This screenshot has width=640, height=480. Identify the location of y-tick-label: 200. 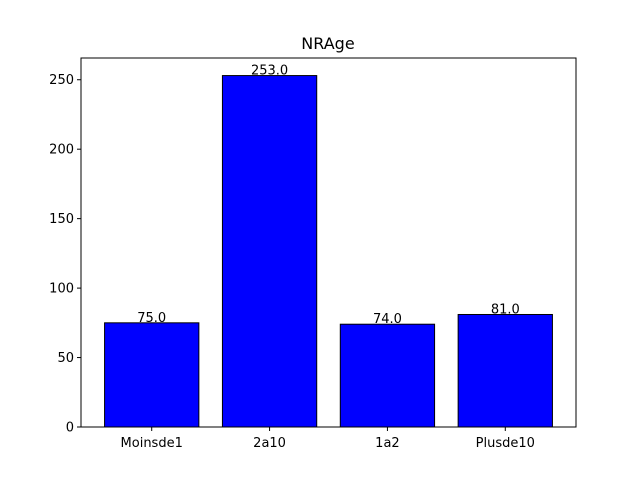
(61, 150).